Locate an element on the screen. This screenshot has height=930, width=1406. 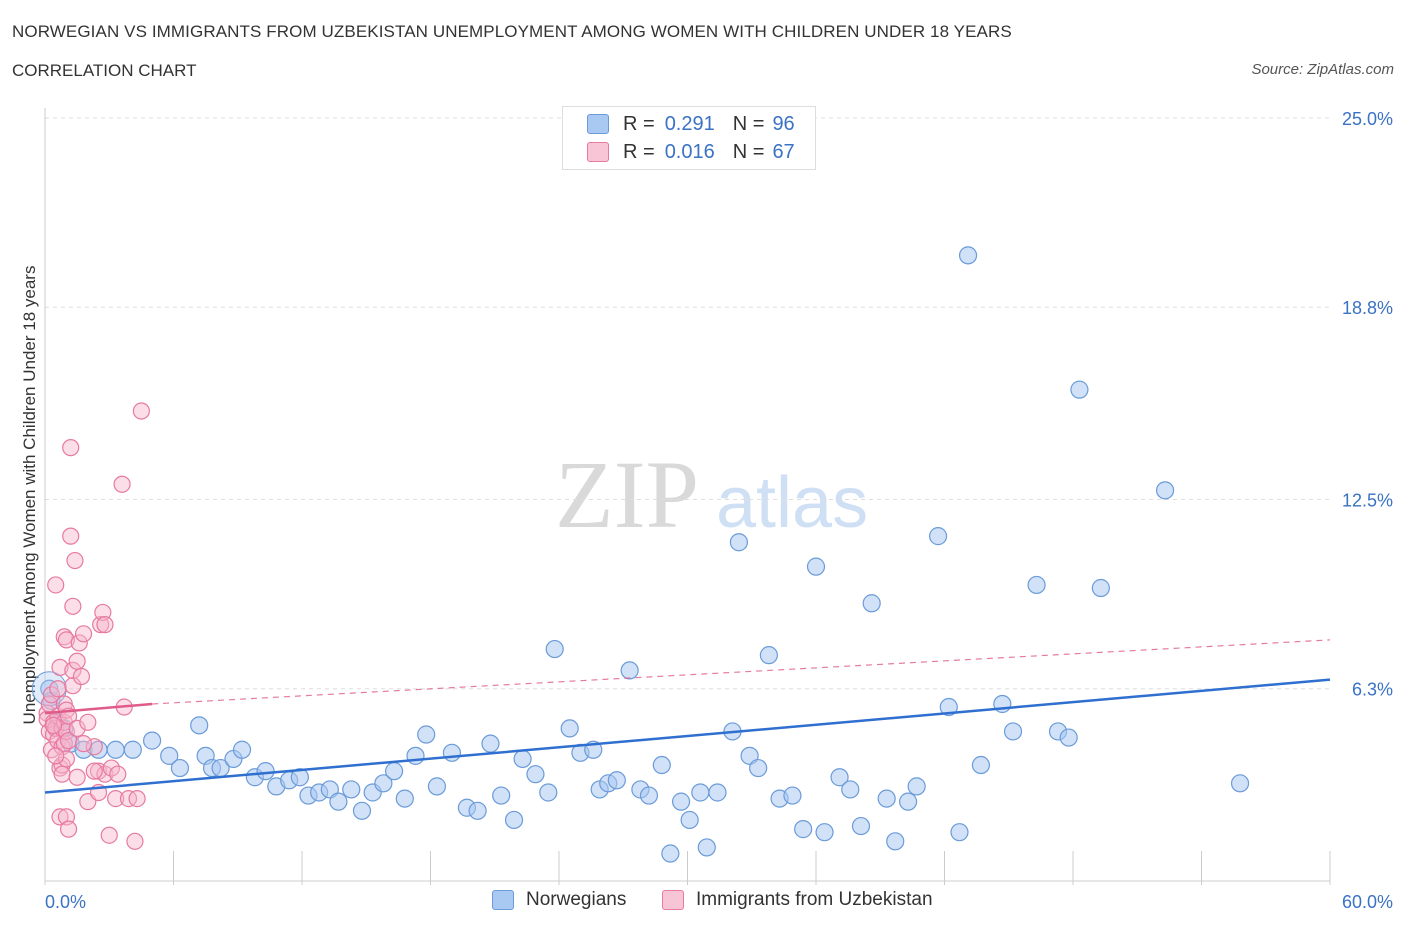
n-value: 67 is located at coordinates (783, 151).